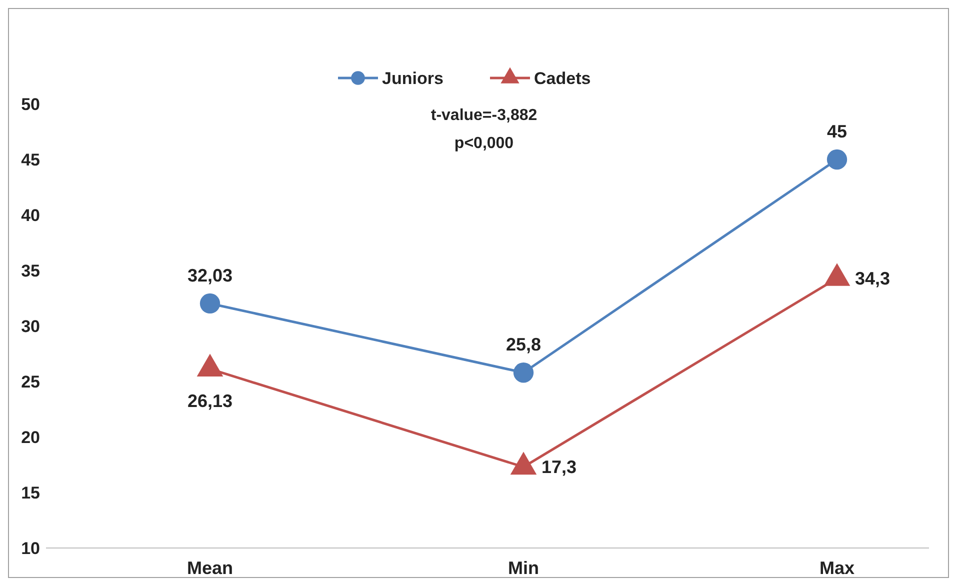  What do you see at coordinates (484, 115) in the screenshot?
I see `annotation: t-value=-3,882` at bounding box center [484, 115].